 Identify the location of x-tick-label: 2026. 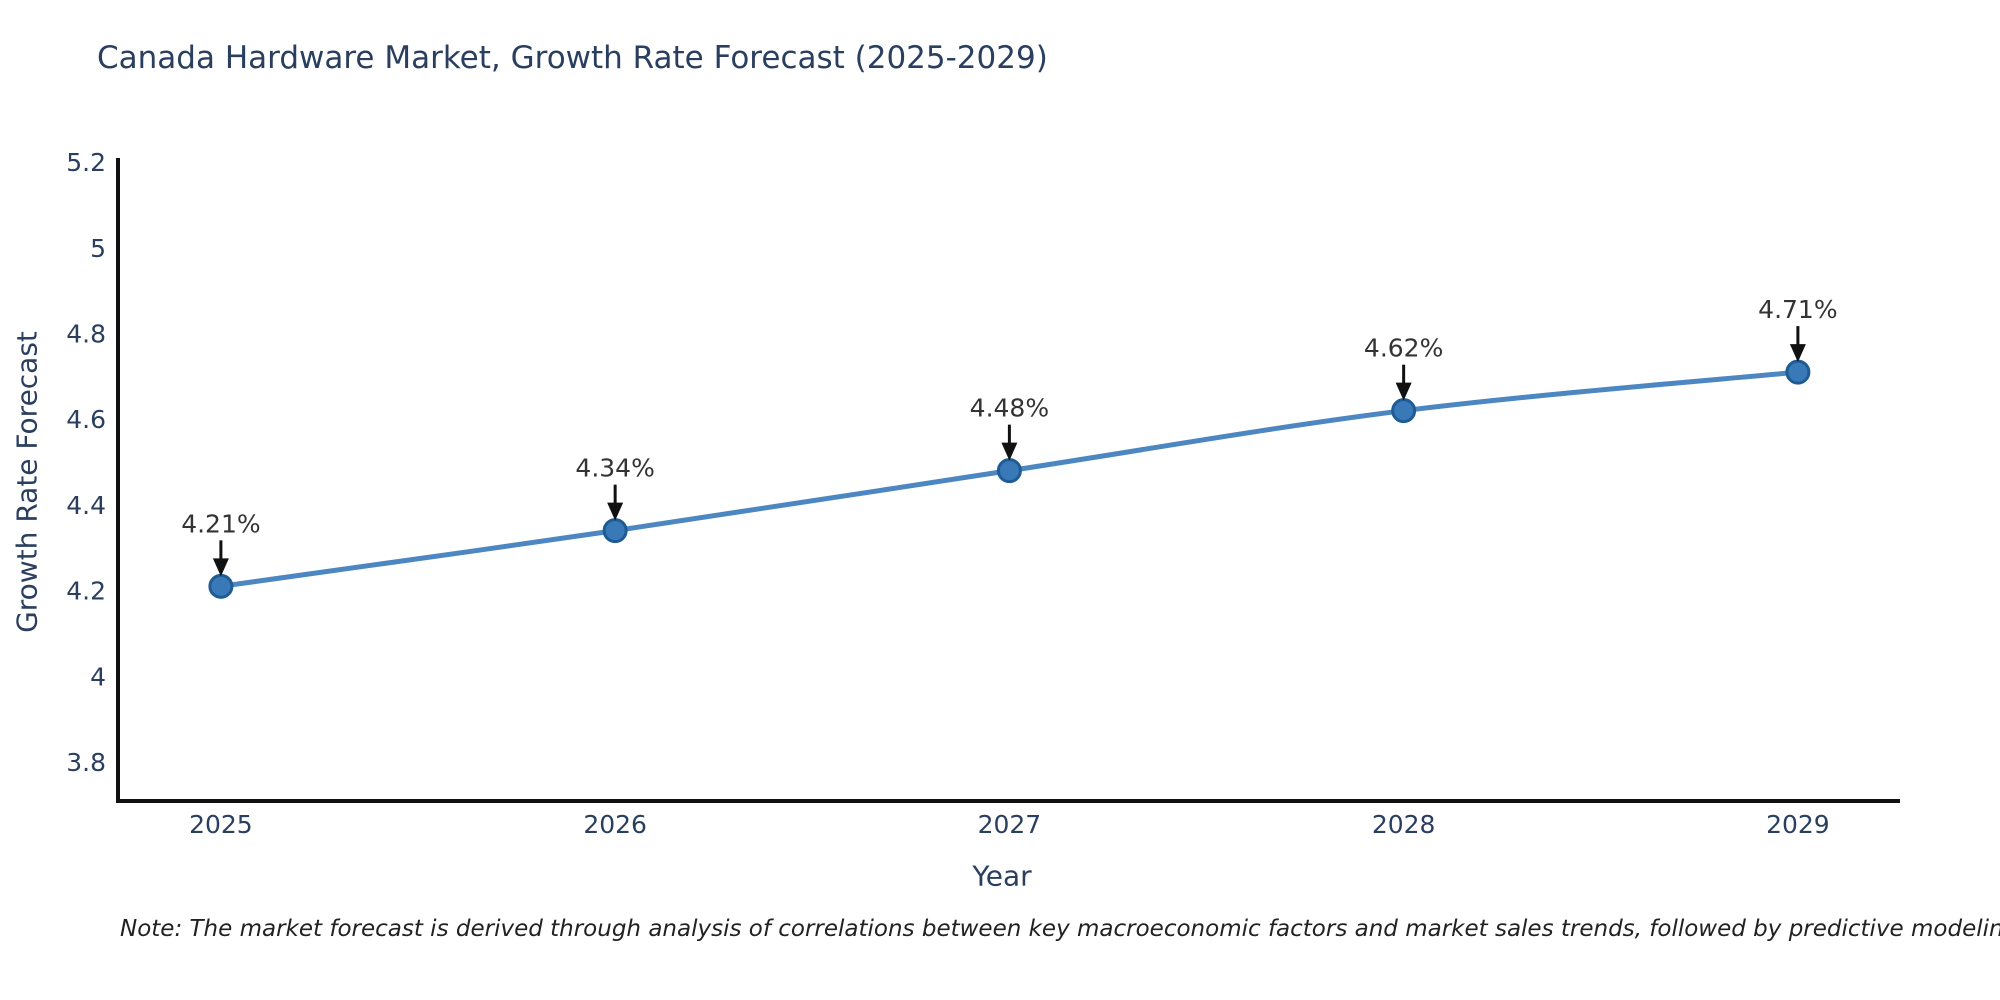
(615, 824).